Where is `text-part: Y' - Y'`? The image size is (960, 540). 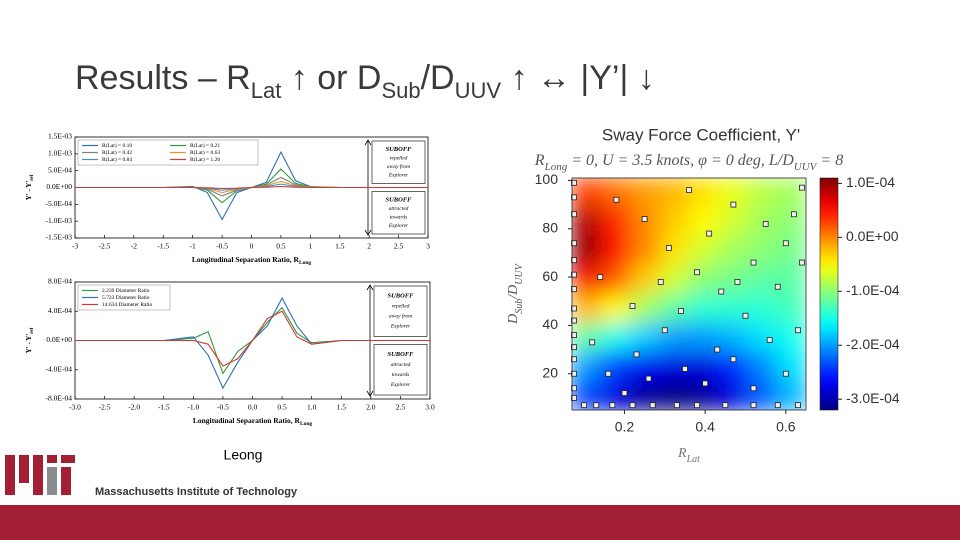 text-part: Y' - Y' is located at coordinates (29, 191).